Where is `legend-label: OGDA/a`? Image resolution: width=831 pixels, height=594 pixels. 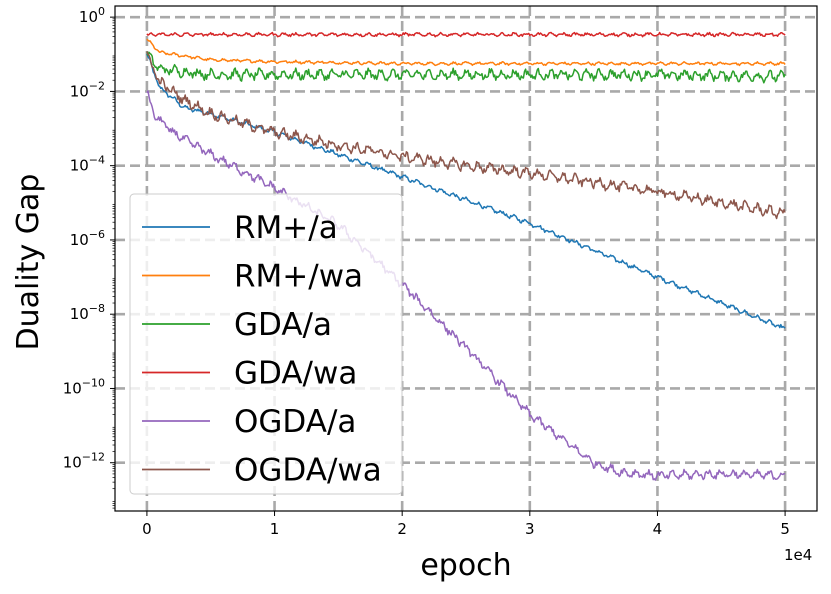 legend-label: OGDA/a is located at coordinates (295, 422).